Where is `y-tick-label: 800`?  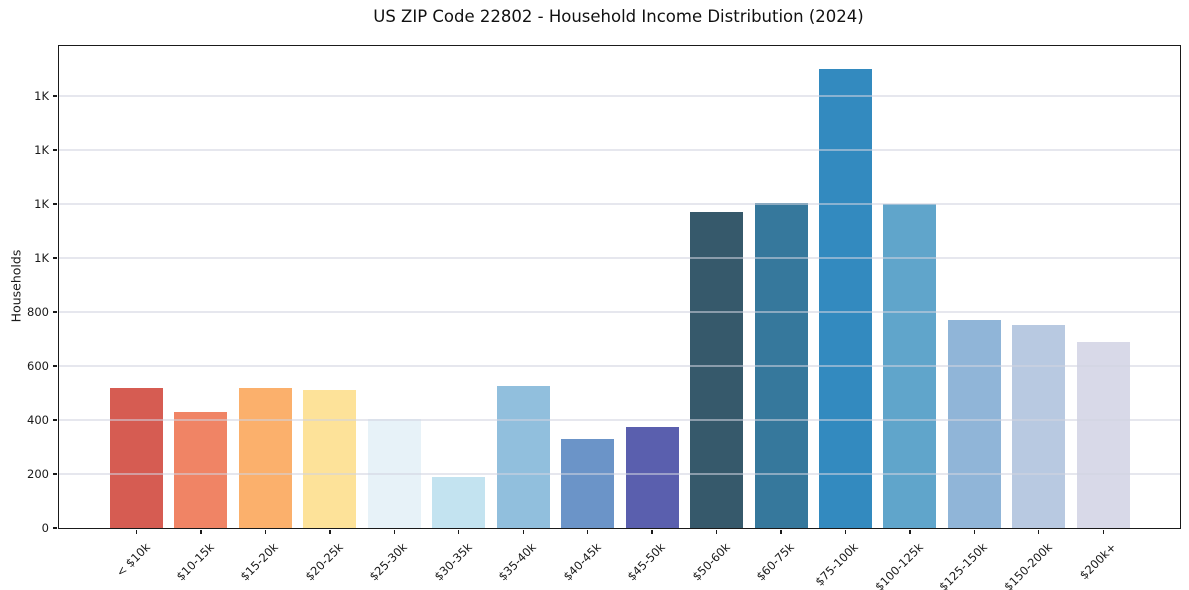
y-tick-label: 800 is located at coordinates (38, 311).